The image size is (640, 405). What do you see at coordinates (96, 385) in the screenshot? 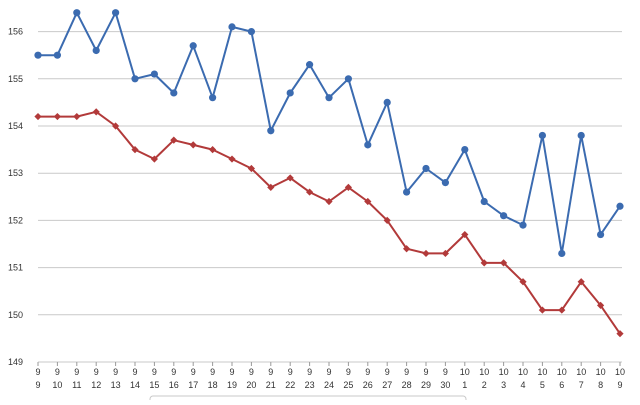
I see `x-tick-day-label: 12` at bounding box center [96, 385].